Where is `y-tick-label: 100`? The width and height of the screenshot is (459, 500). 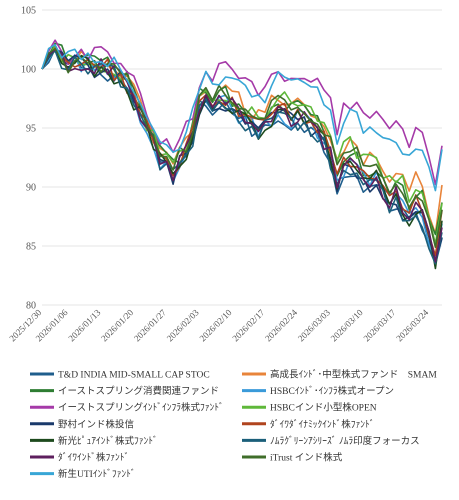
y-tick-label: 100 is located at coordinates (28, 70).